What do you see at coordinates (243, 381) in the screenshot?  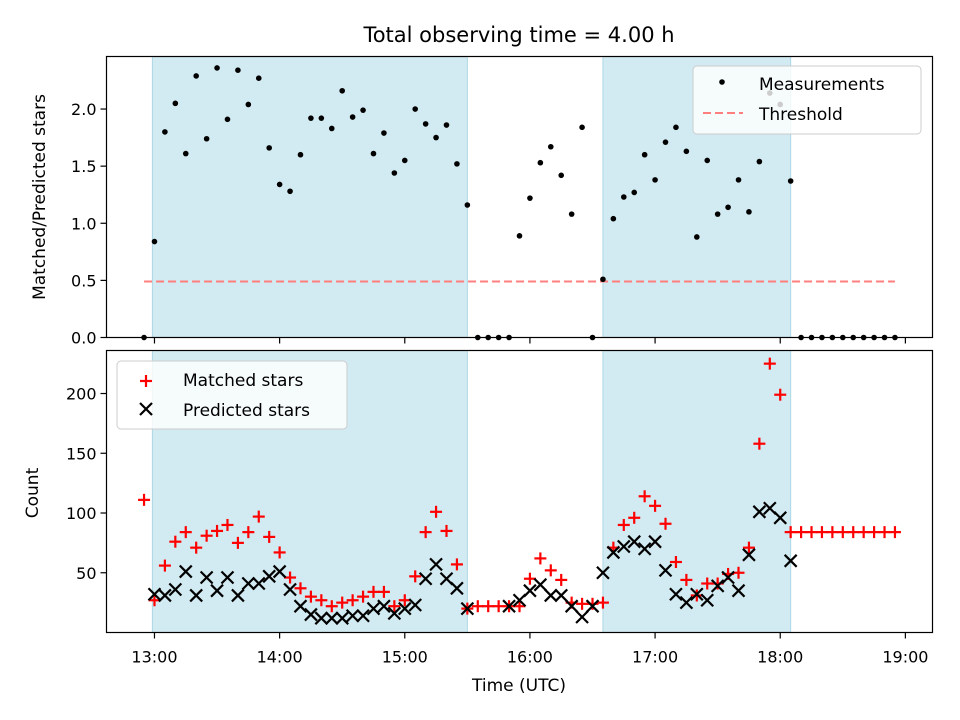 I see `legend-matched-label: Matched stars` at bounding box center [243, 381].